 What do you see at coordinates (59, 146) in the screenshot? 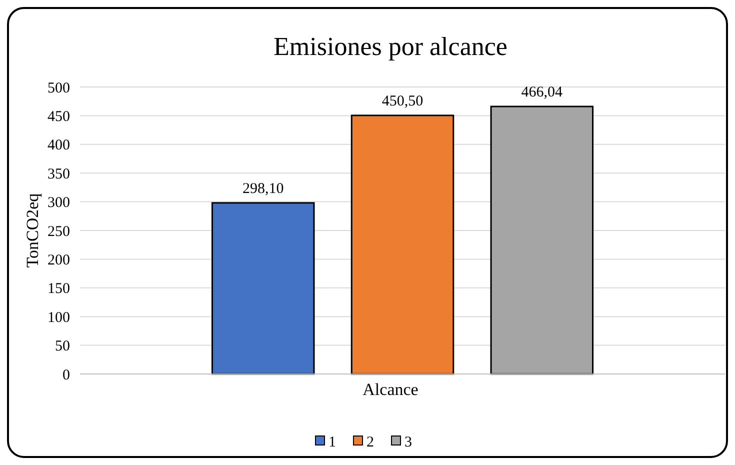
I see `y-tick-label: 400` at bounding box center [59, 146].